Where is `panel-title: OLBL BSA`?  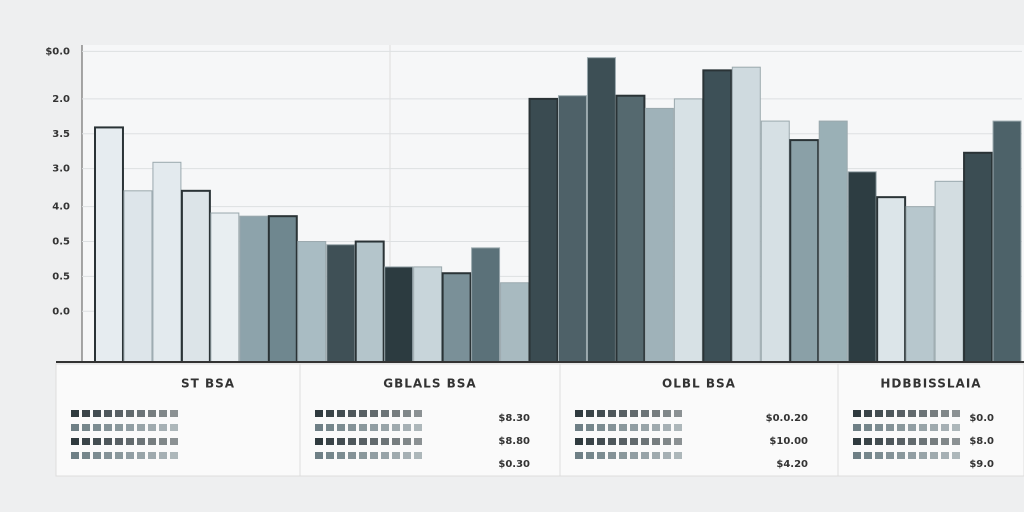 panel-title: OLBL BSA is located at coordinates (699, 384).